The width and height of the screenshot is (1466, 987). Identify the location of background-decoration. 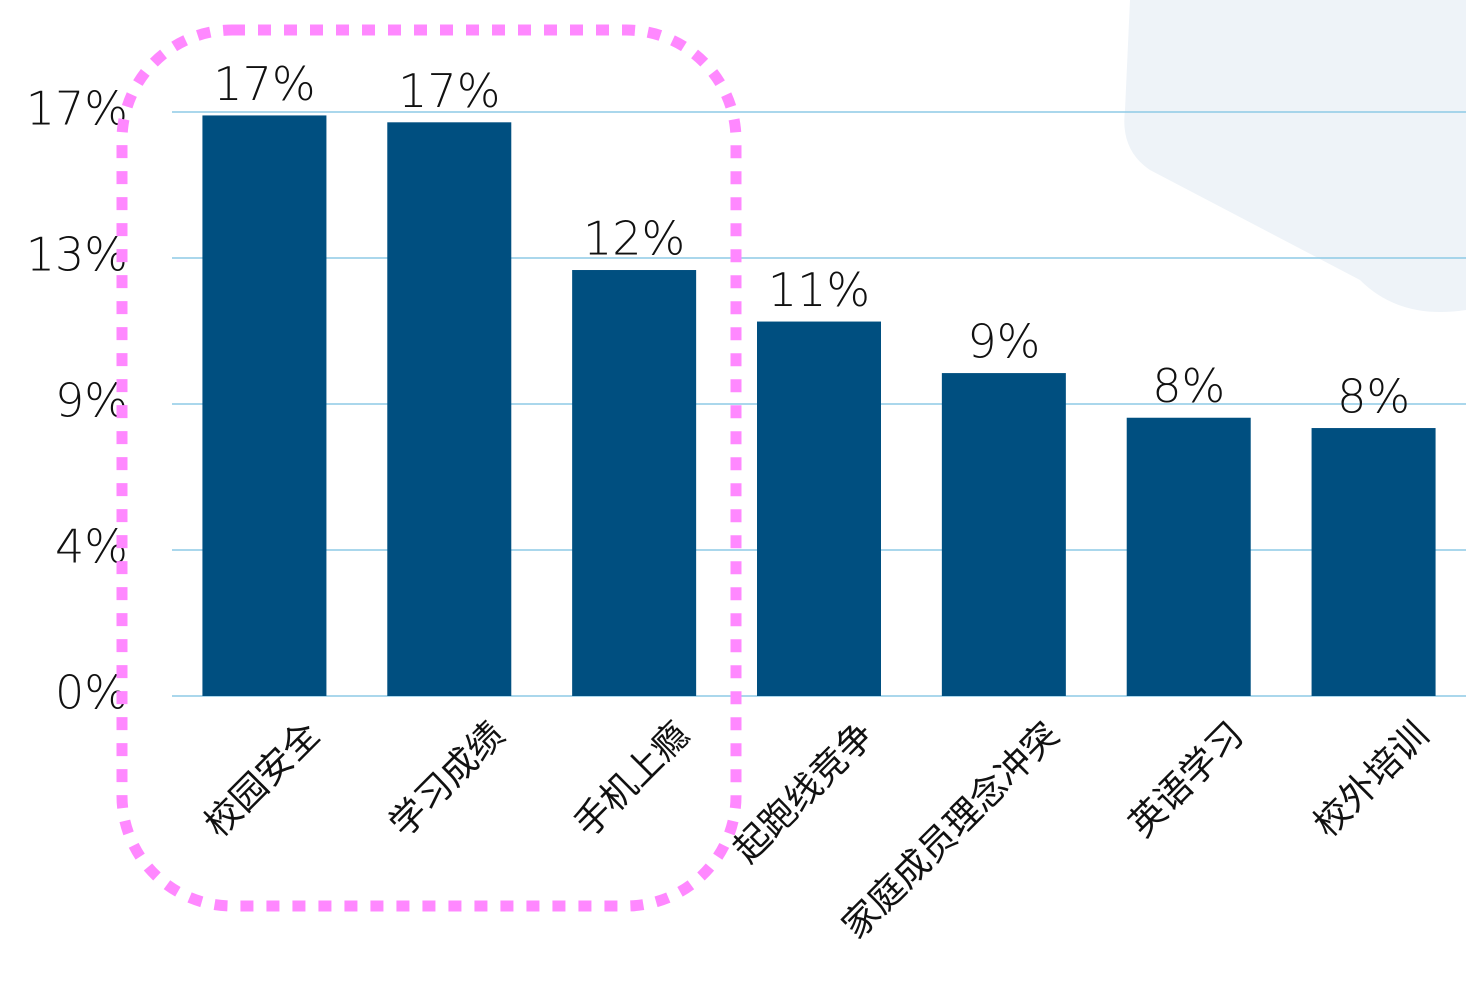
(1295, 156).